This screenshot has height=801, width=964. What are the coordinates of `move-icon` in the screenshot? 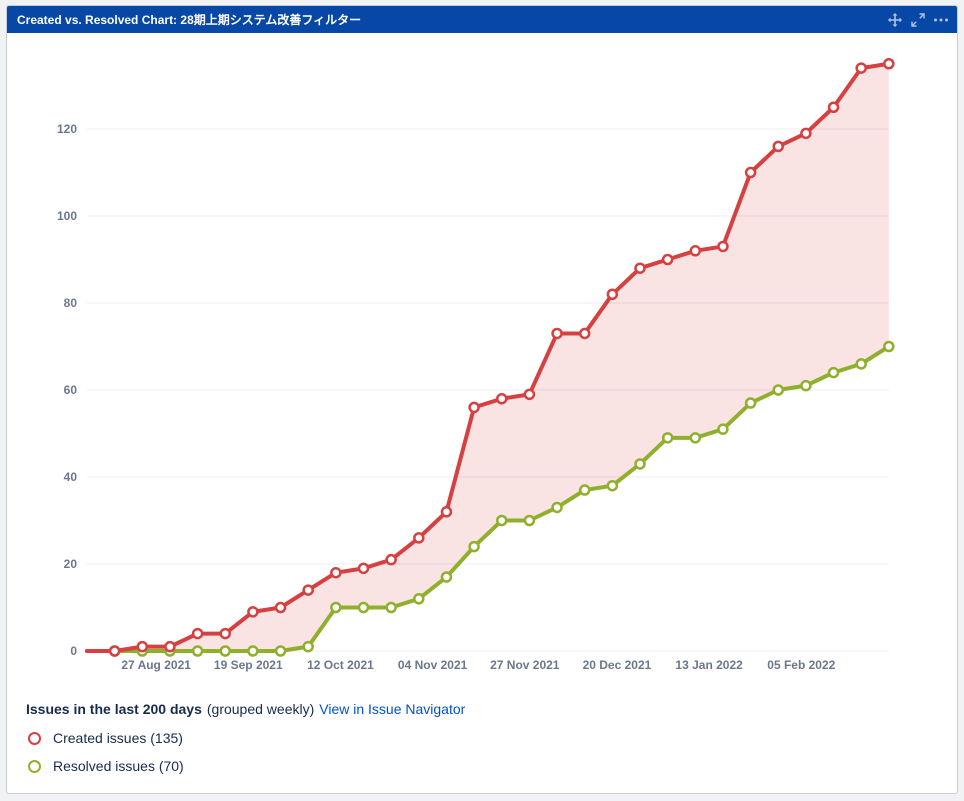 It's located at (895, 20).